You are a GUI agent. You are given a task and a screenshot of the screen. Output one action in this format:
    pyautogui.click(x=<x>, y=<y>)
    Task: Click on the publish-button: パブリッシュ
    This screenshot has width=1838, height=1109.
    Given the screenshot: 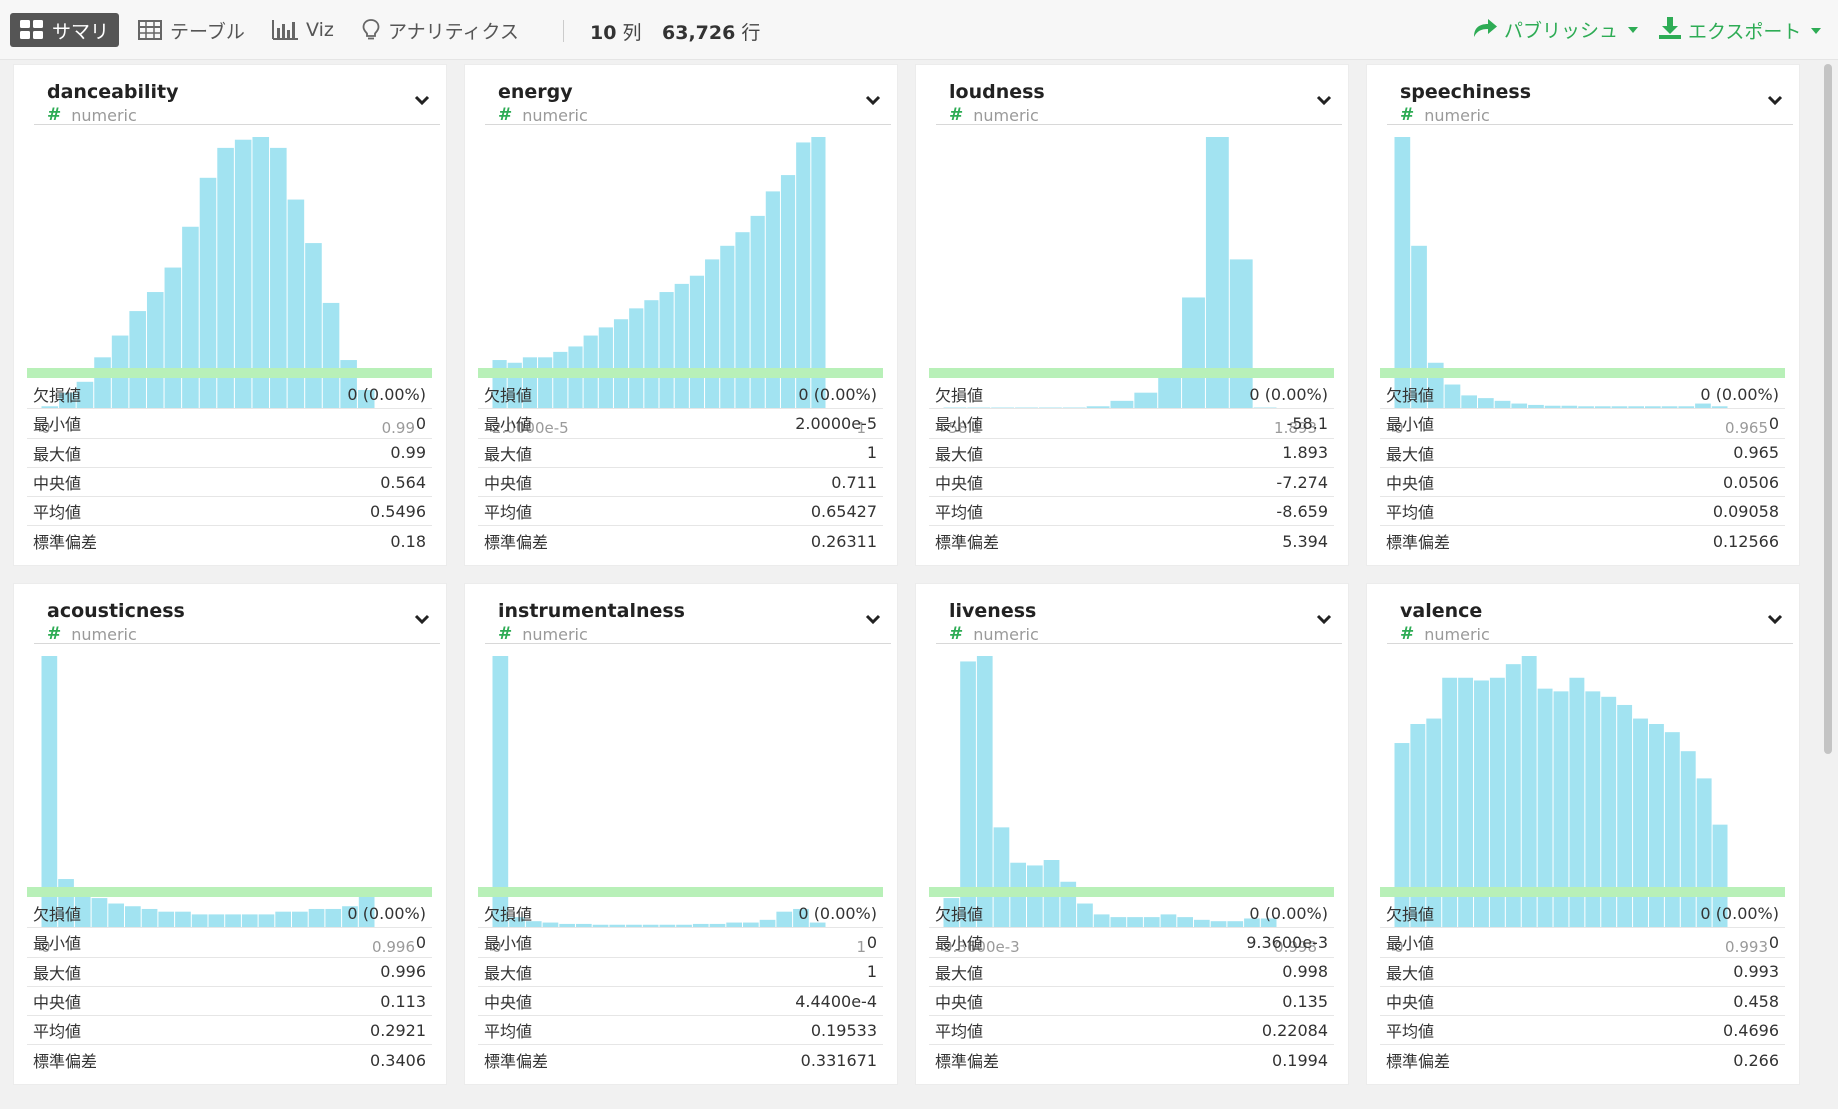 What is the action you would take?
    pyautogui.click(x=1555, y=29)
    